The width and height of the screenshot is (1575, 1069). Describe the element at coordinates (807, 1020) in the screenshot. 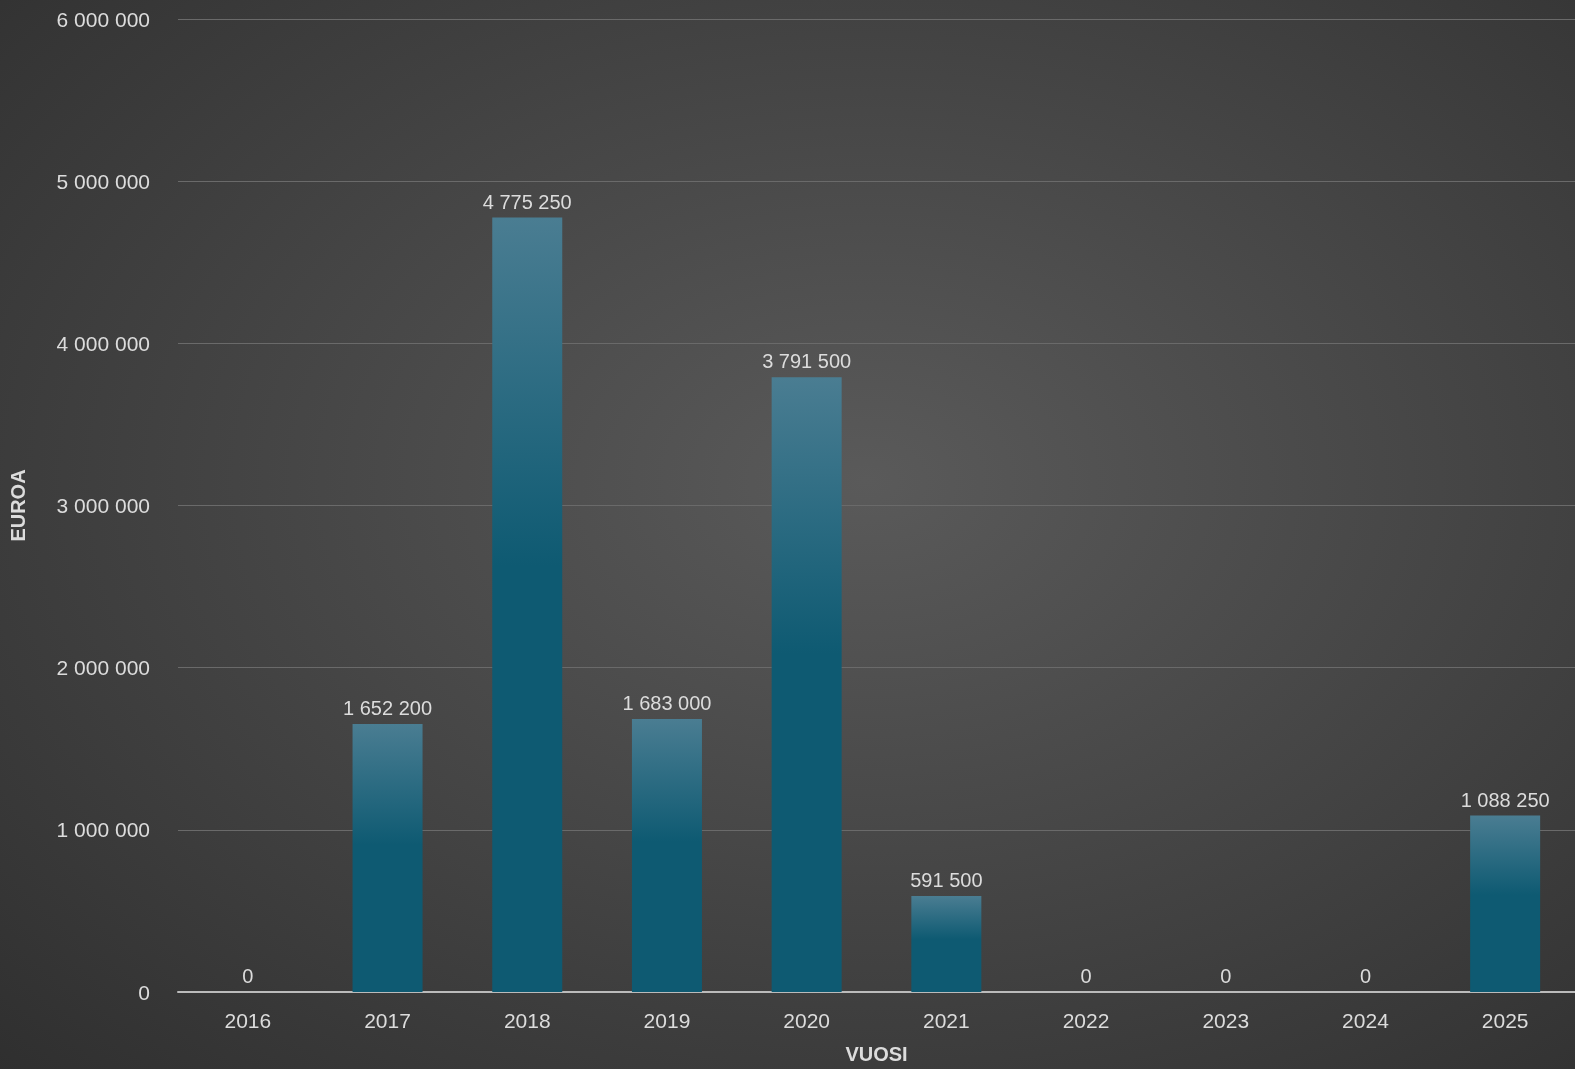

I see `x-tick-label: 2020` at that location.